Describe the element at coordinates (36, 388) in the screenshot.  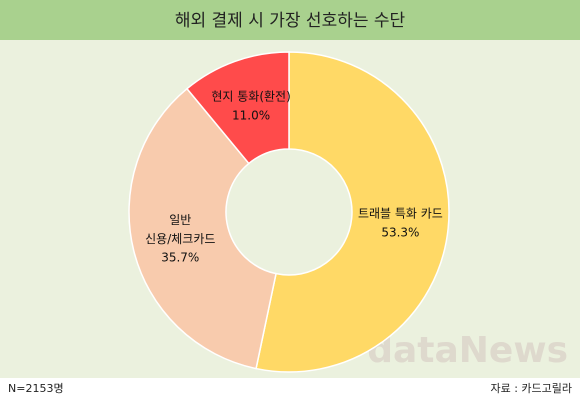
I see `sample-note: N=2153명` at that location.